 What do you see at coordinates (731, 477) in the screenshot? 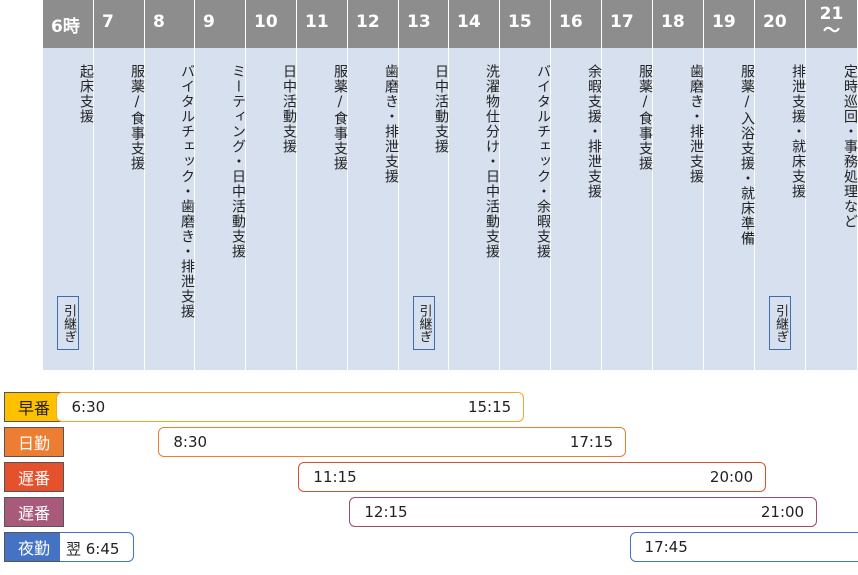
I see `shift-end-time: 20:00` at bounding box center [731, 477].